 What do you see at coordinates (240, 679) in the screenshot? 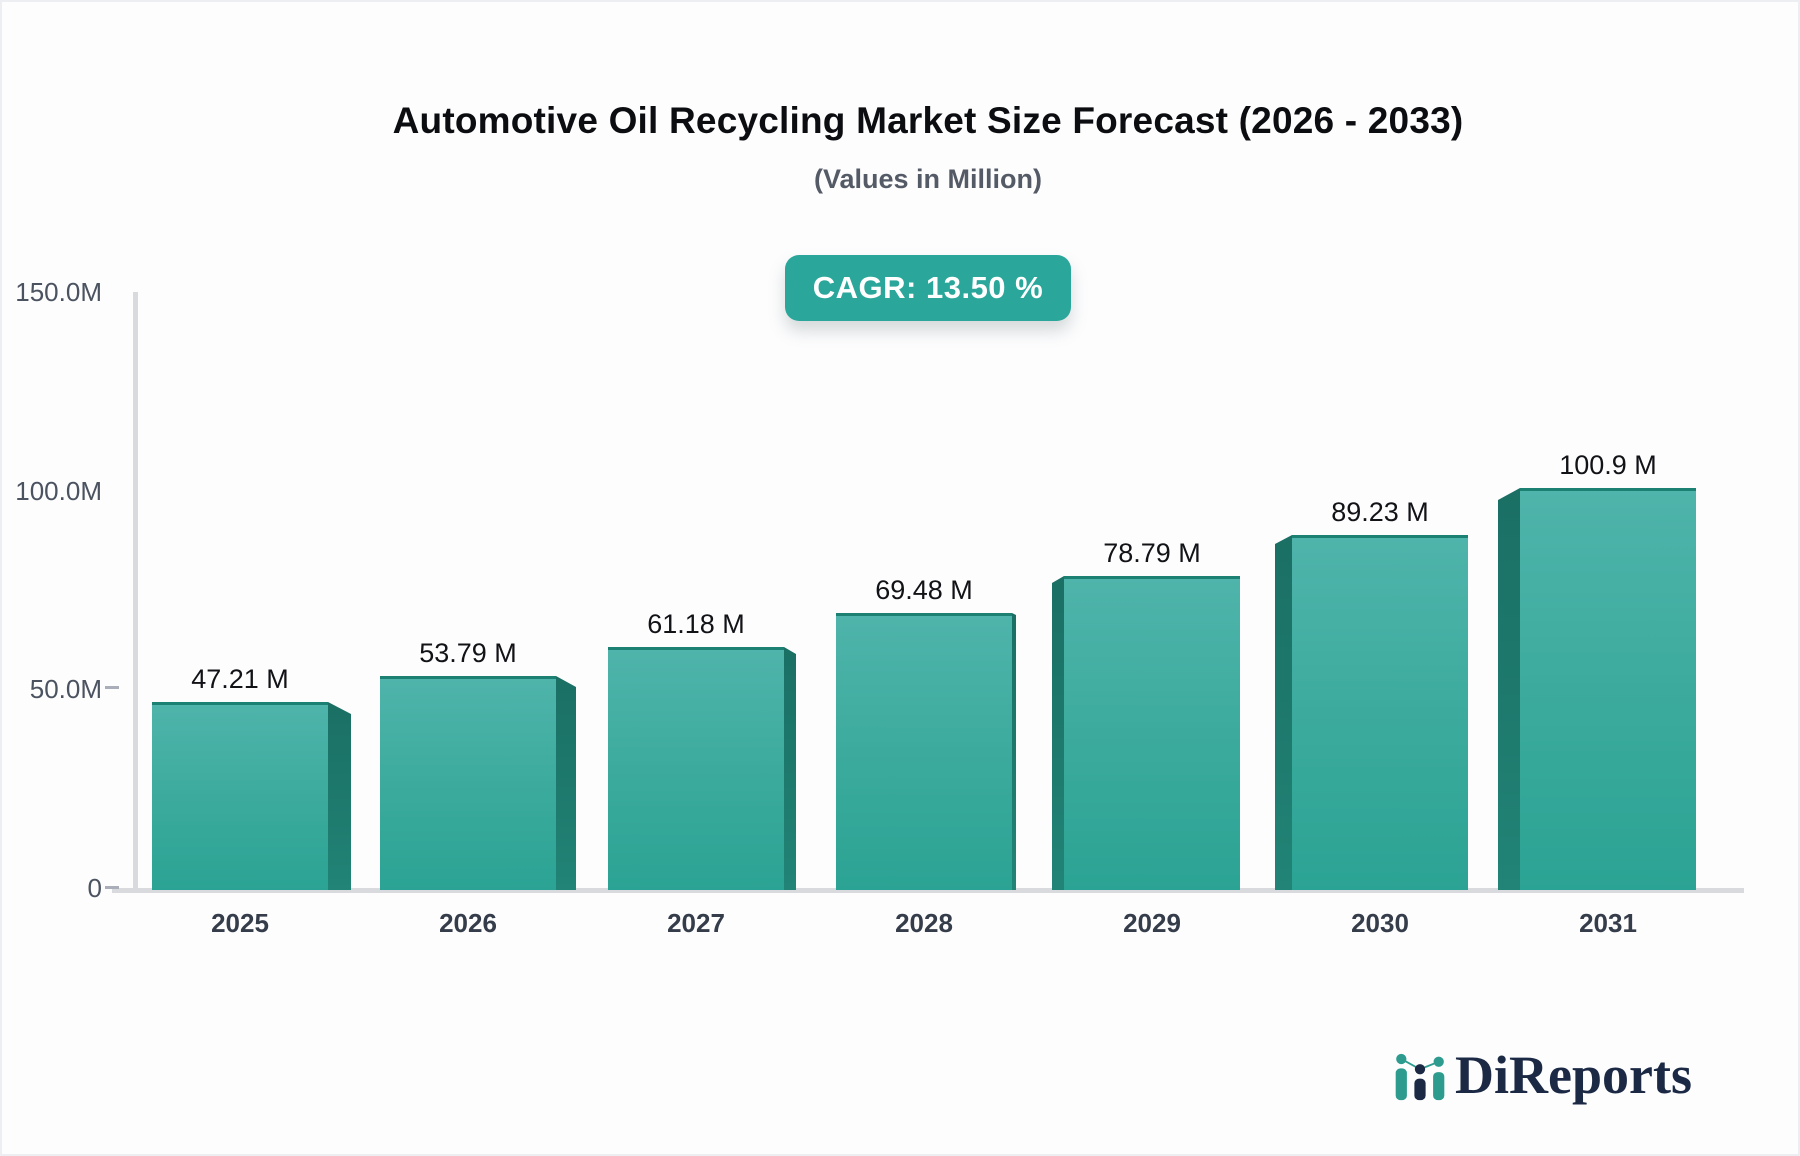
I see `bar-value-label: 47.21 M` at bounding box center [240, 679].